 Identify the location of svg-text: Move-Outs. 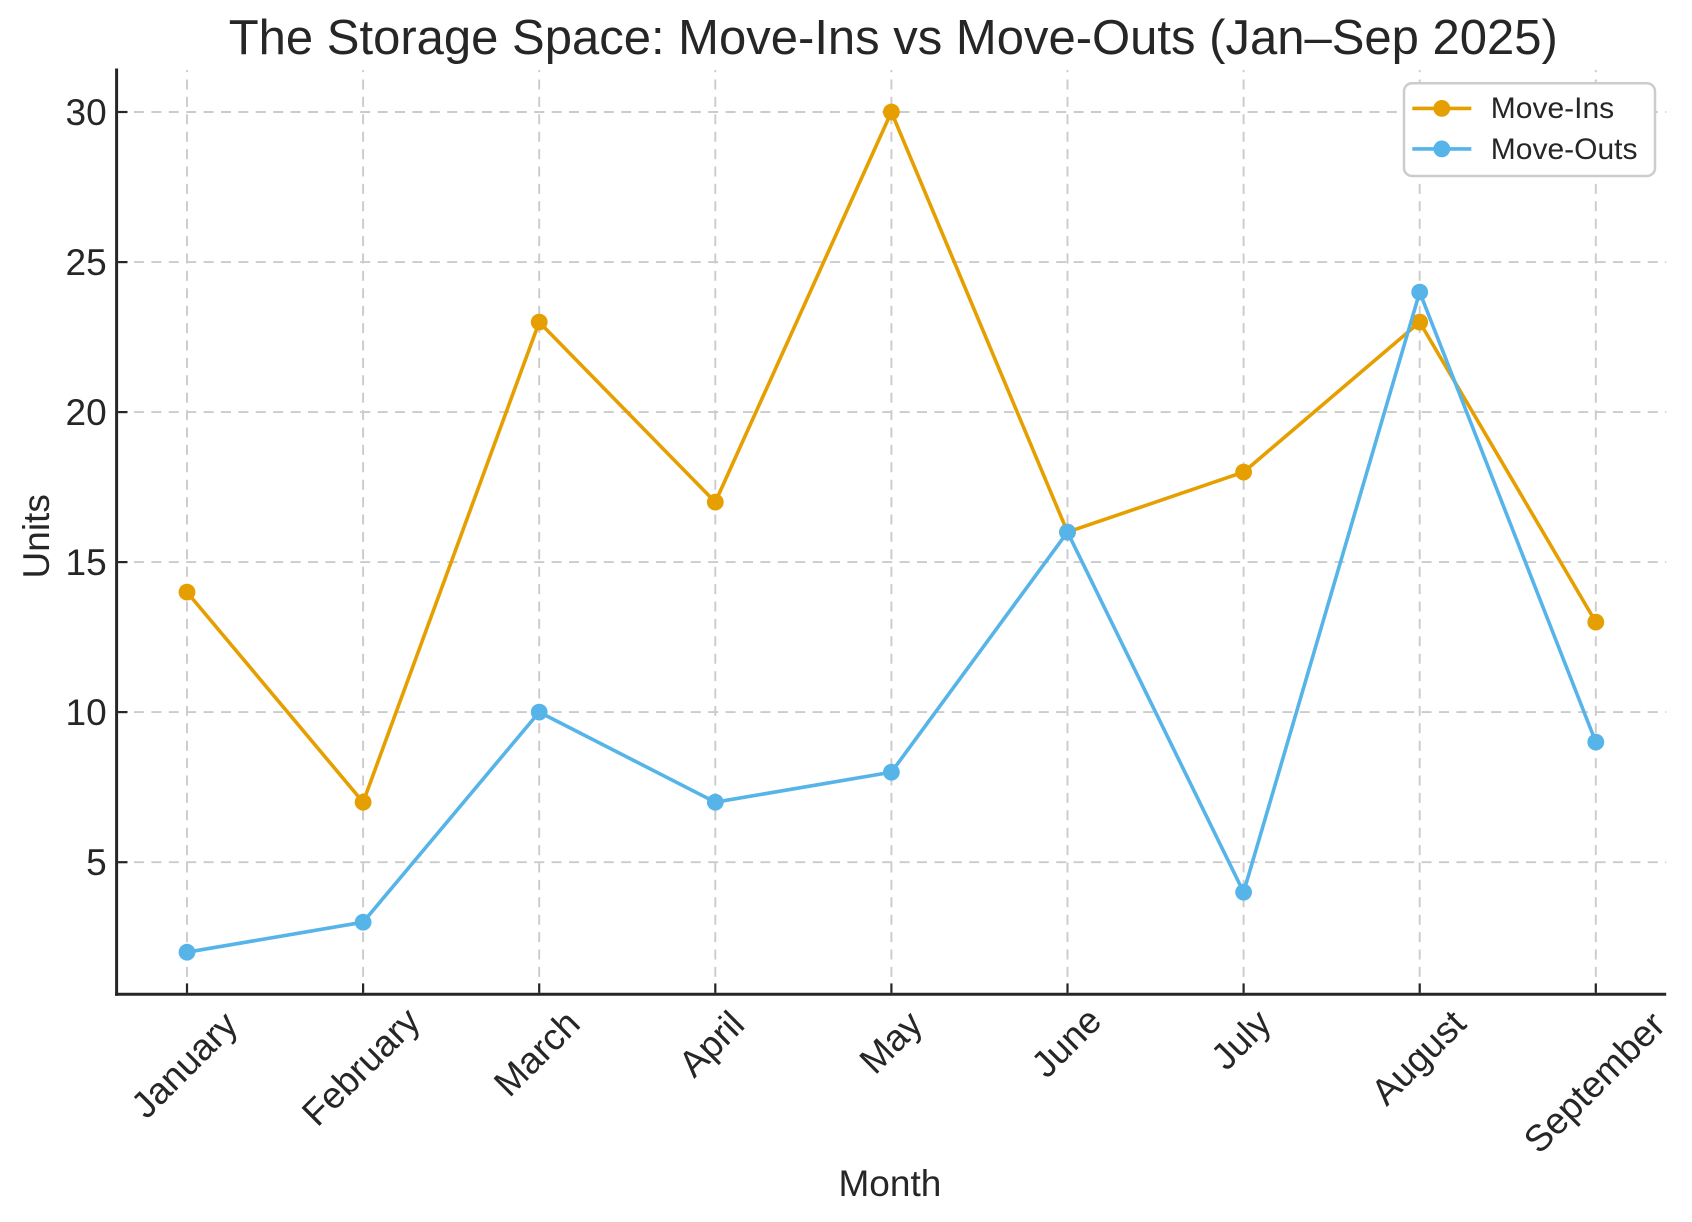
(1564, 149).